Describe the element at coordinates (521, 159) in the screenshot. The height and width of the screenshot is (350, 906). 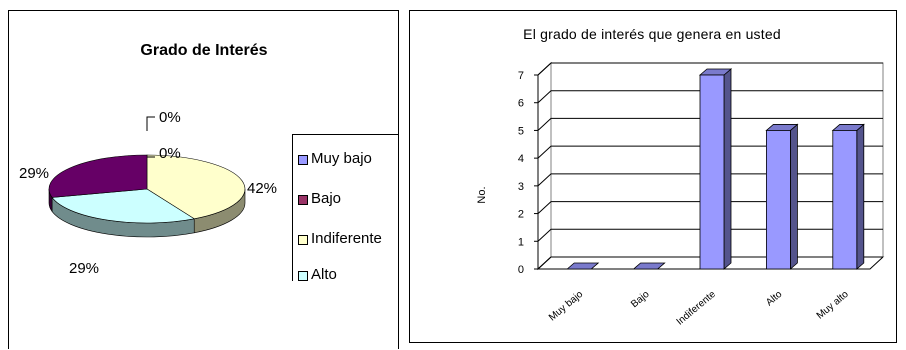
I see `y-tick-label: 4` at that location.